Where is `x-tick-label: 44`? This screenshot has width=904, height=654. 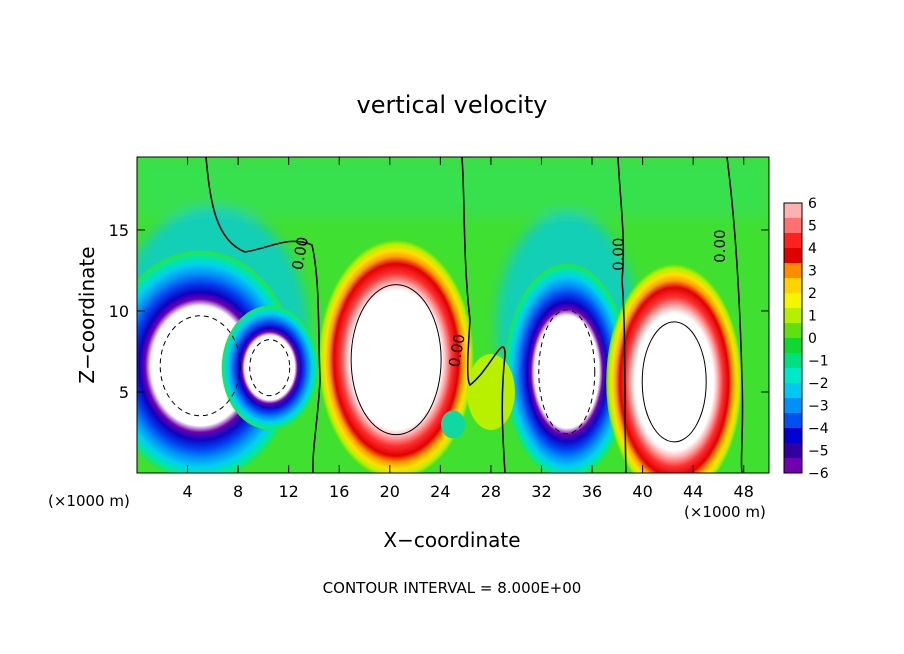
x-tick-label: 44 is located at coordinates (693, 491).